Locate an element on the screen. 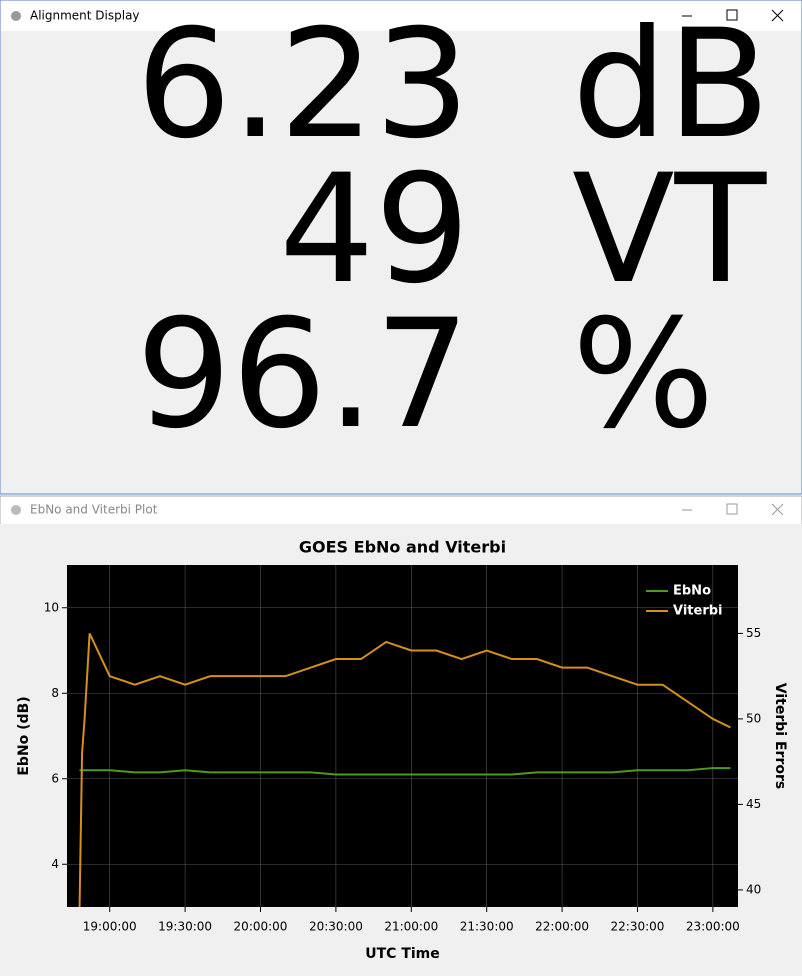 The image size is (802, 980). y2-tick-label: 45 is located at coordinates (753, 804).